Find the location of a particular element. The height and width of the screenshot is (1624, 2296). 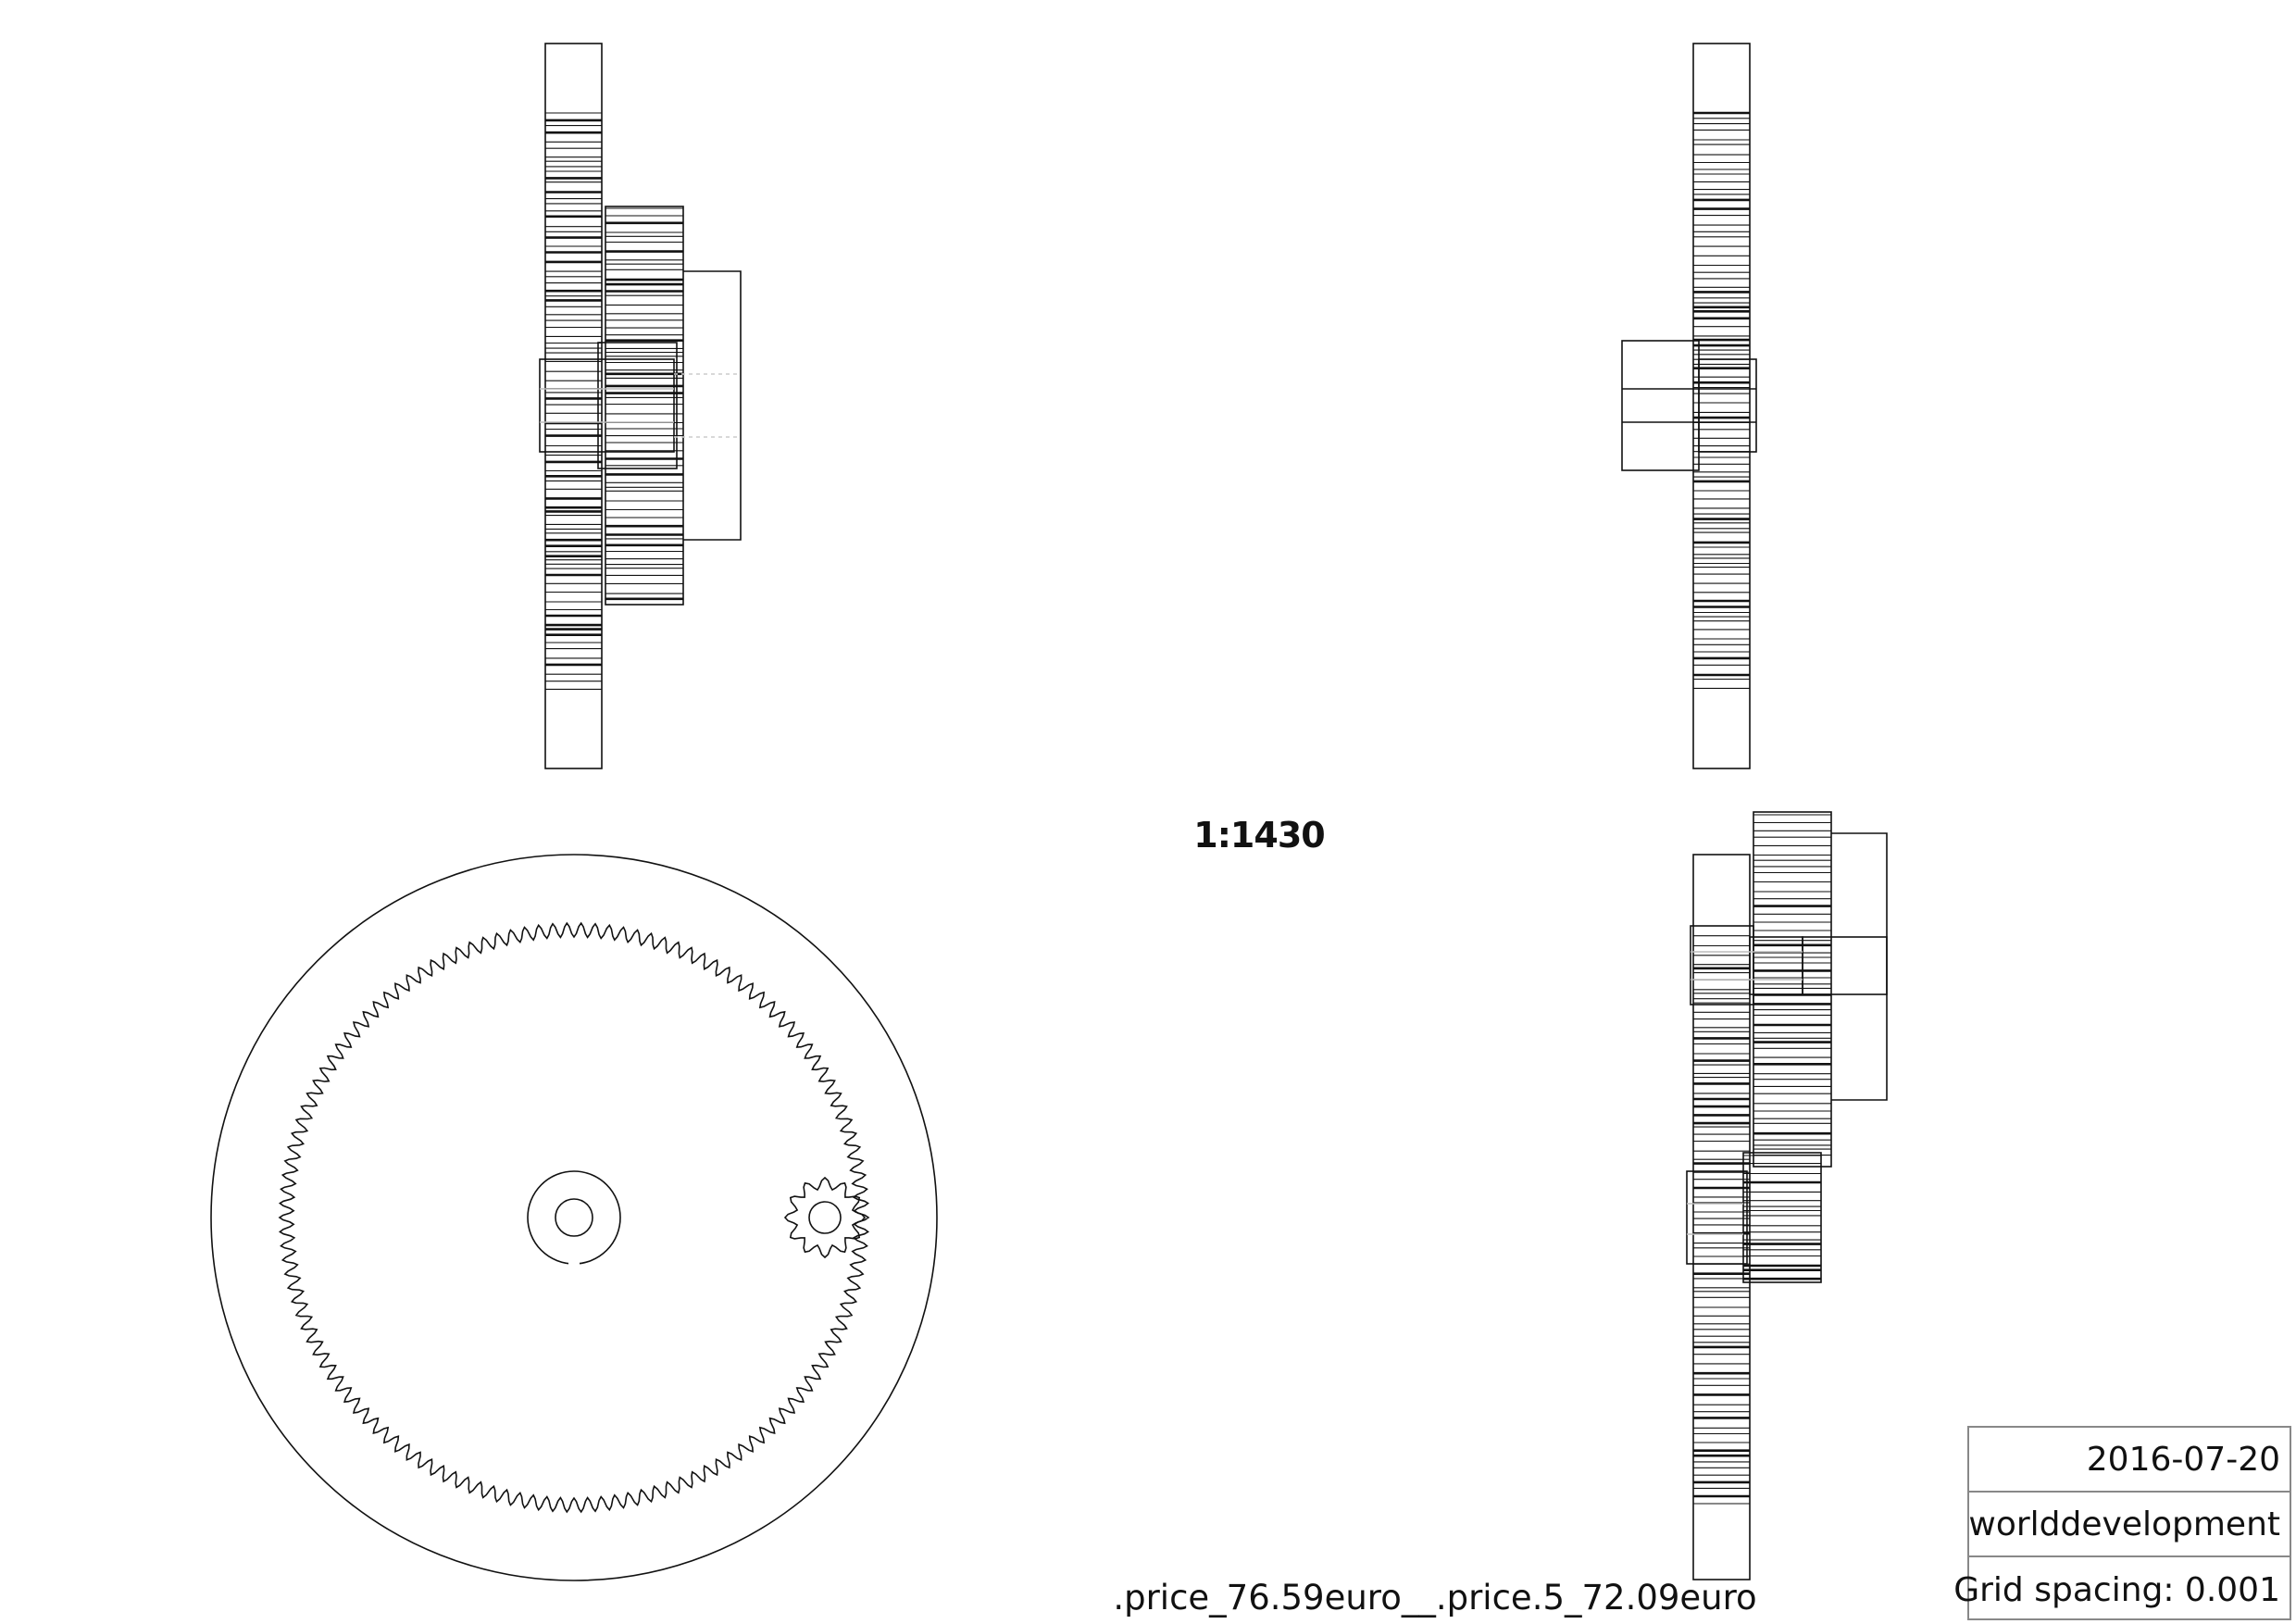

scale-label: 1:1430 is located at coordinates (1259, 835).